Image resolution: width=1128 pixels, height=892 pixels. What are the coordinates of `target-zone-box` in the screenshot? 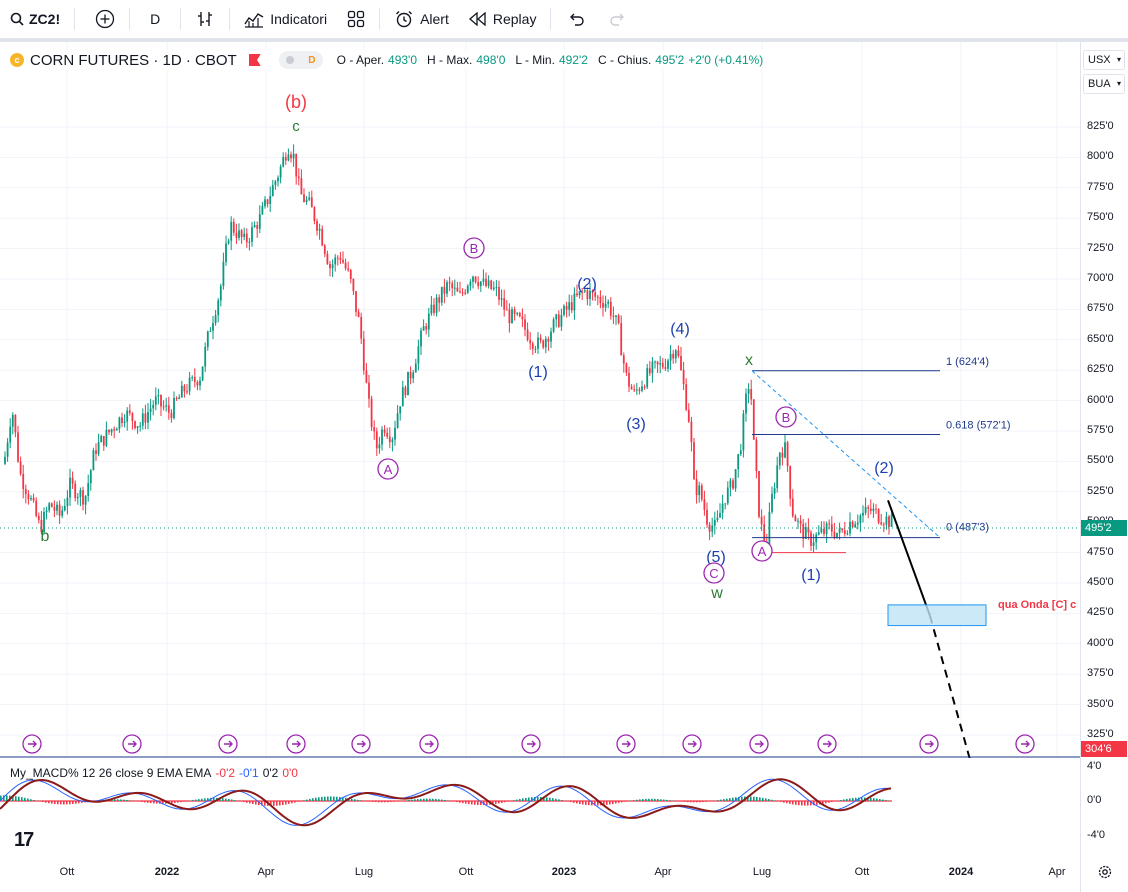 It's located at (937, 615).